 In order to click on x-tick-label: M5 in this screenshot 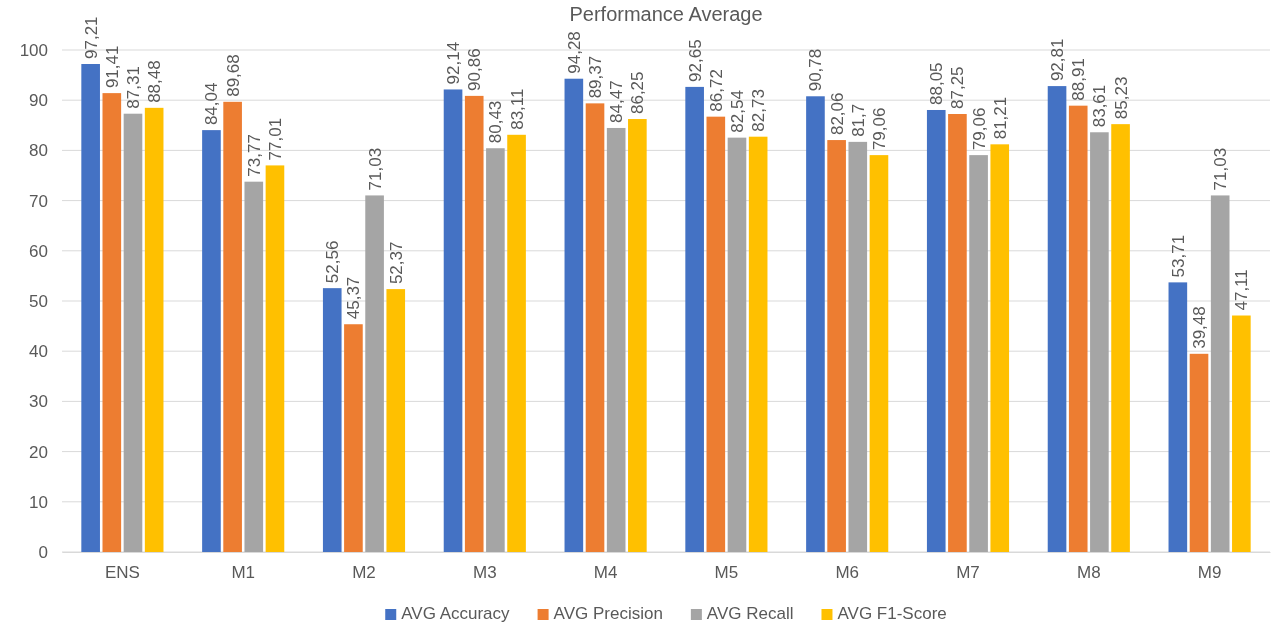, I will do `click(726, 573)`.